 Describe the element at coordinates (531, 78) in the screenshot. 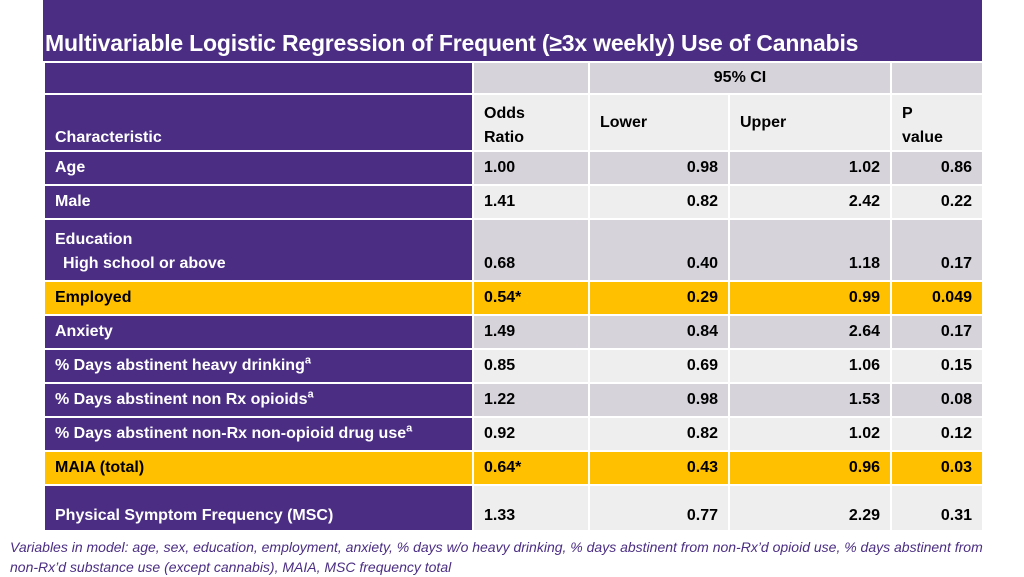

I see `header-blank-or` at that location.